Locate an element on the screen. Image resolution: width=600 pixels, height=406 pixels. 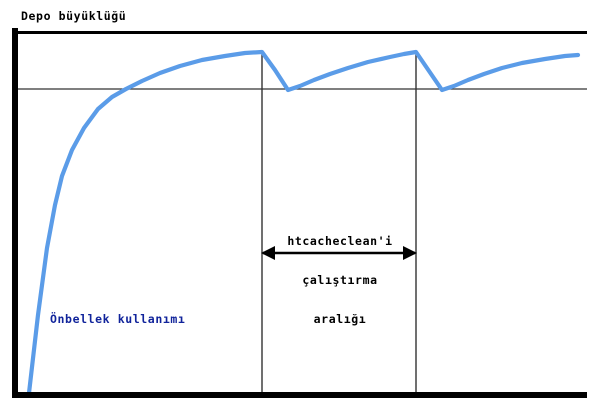
interval-annotation-line-2: çalıştırma is located at coordinates (340, 280).